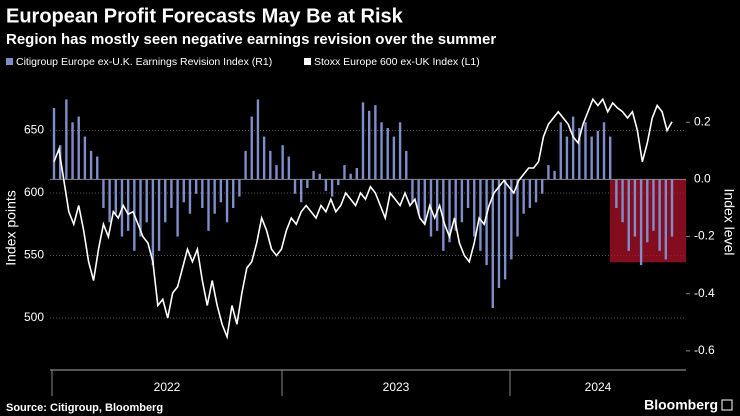 The image size is (740, 416). What do you see at coordinates (11, 228) in the screenshot?
I see `y-axis-label: Index points` at bounding box center [11, 228].